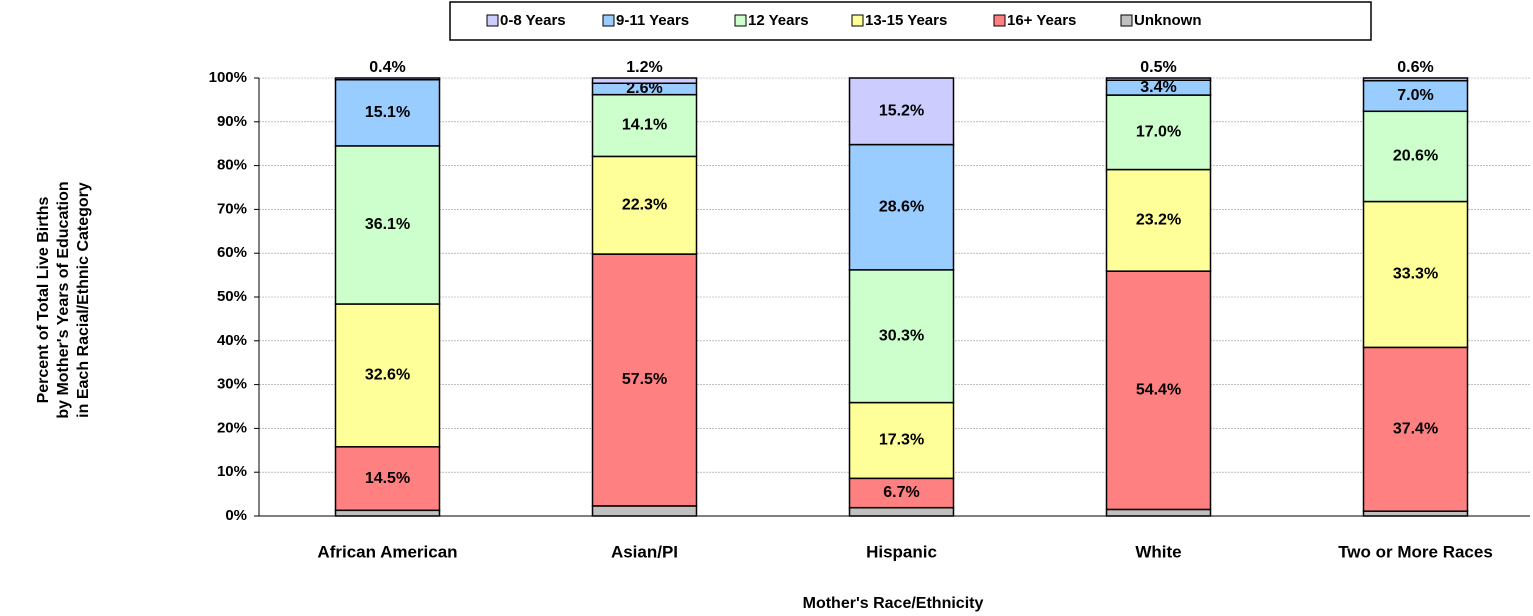 This screenshot has width=1533, height=616. What do you see at coordinates (83, 300) in the screenshot?
I see `y-axis-title-line: in Each Racial/Ethnic Category` at bounding box center [83, 300].